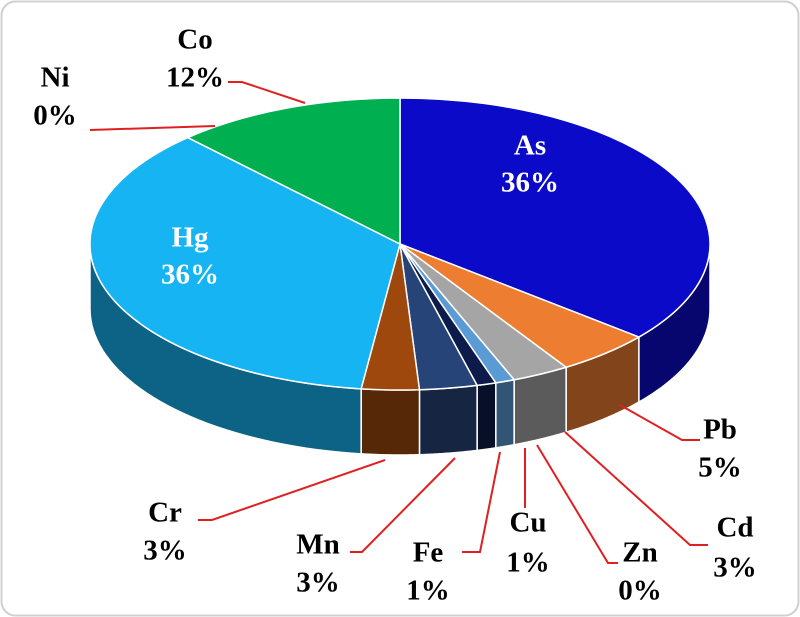 The image size is (800, 617). What do you see at coordinates (293, 171) in the screenshot?
I see `slice` at bounding box center [293, 171].